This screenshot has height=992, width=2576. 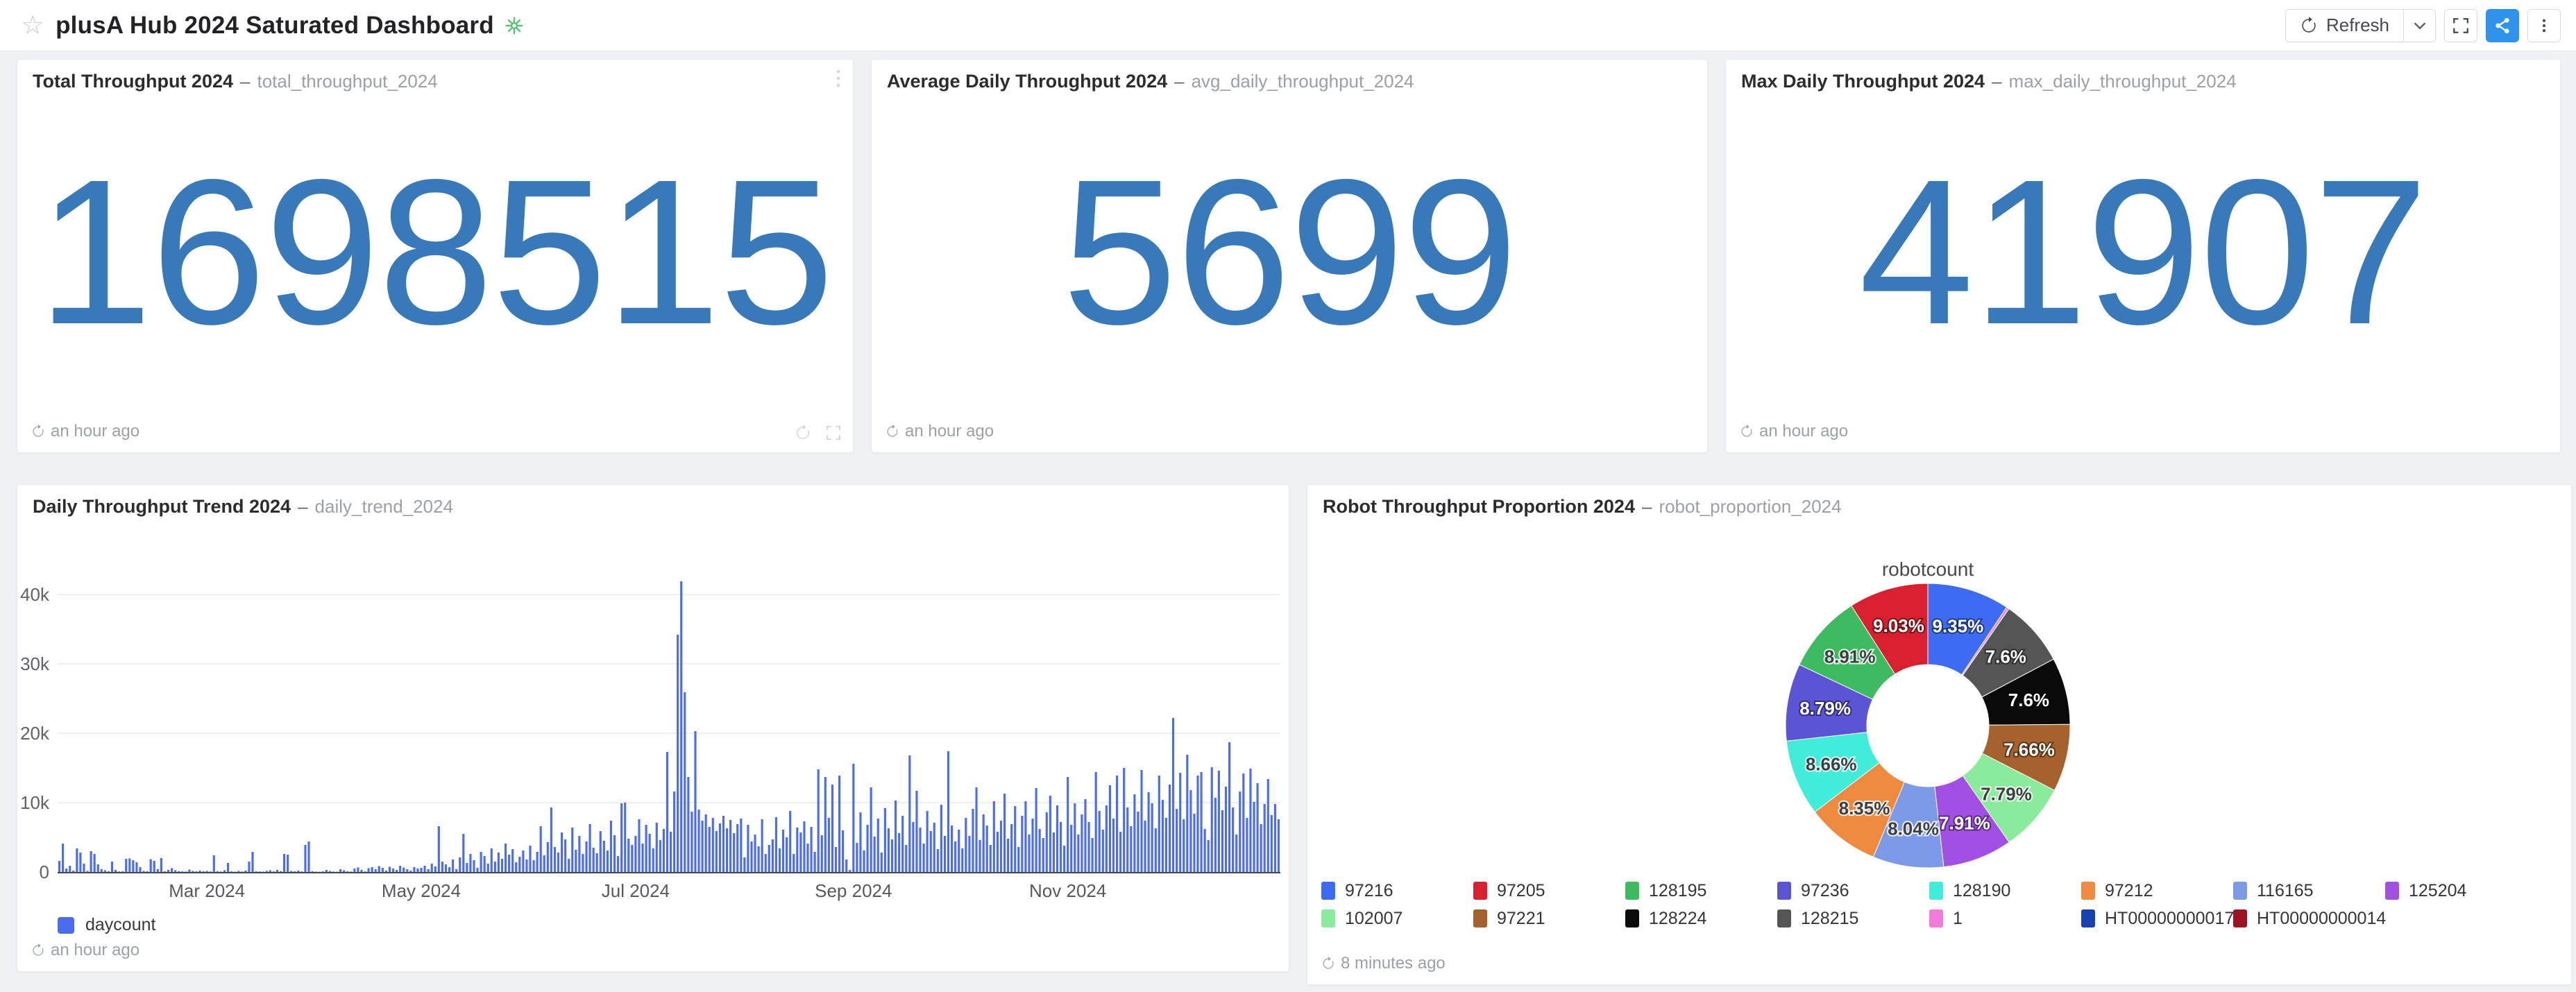 What do you see at coordinates (2123, 81) in the screenshot?
I see `panel-subtitle: max_daily_throughput_2024` at bounding box center [2123, 81].